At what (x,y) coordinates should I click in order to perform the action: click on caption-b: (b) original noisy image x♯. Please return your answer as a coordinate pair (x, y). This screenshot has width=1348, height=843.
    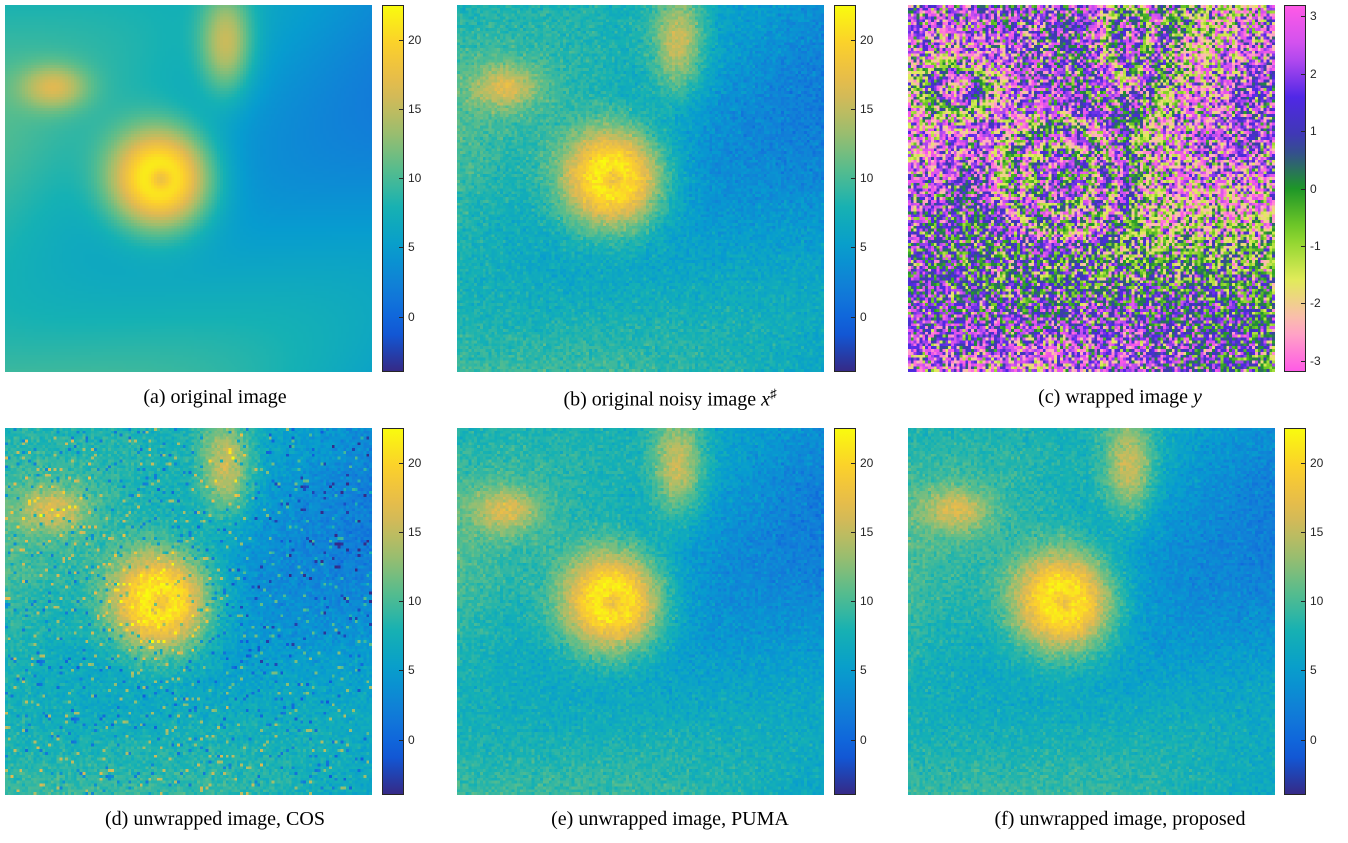
    Looking at the image, I should click on (670, 398).